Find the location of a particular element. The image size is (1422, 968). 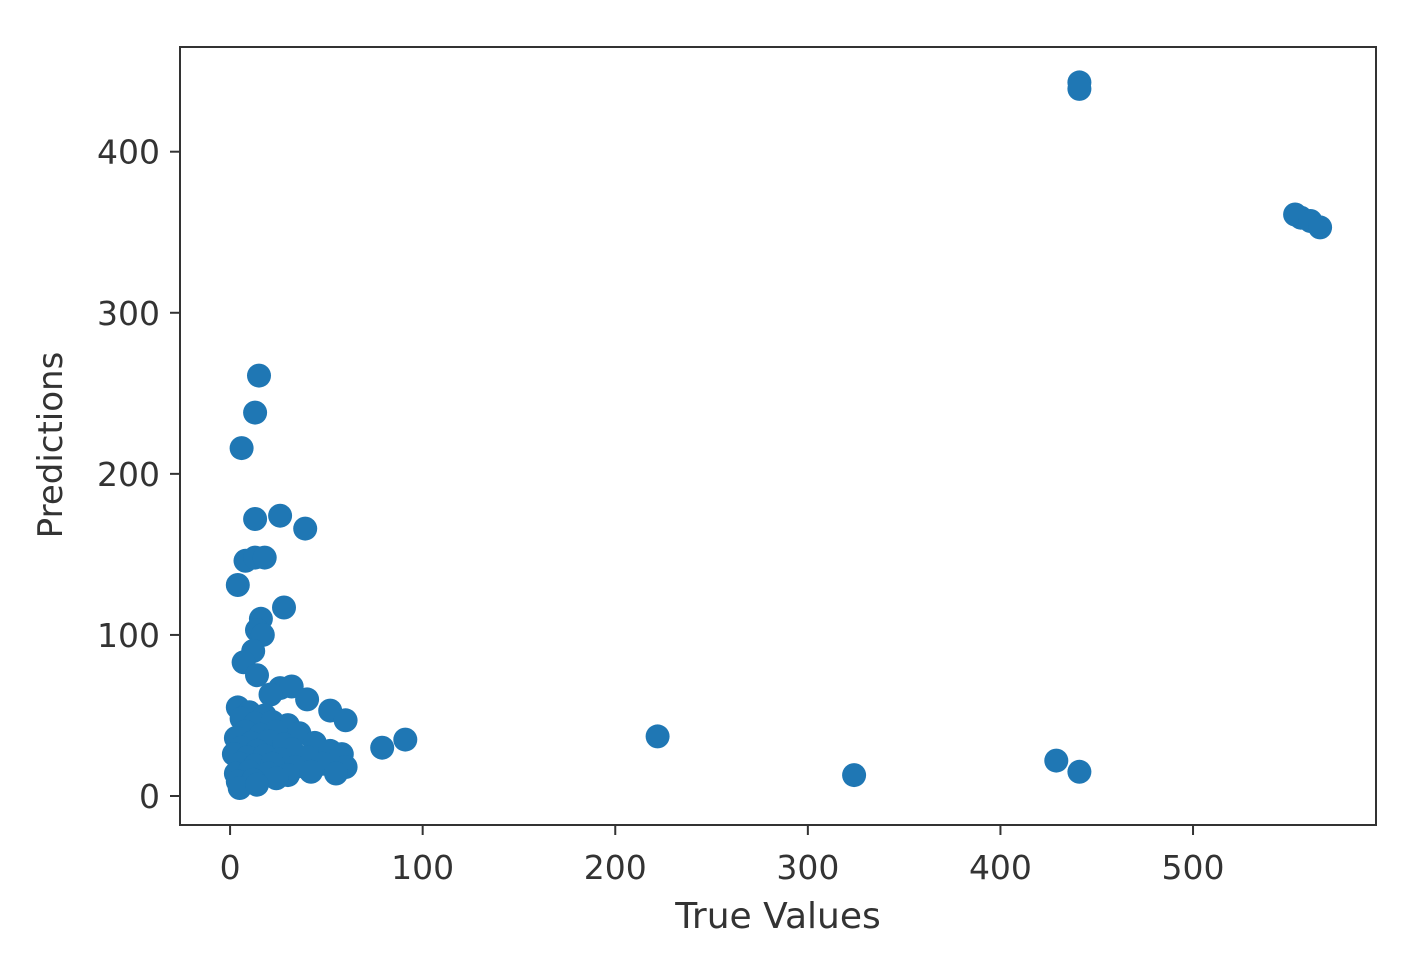

x-tick-label: 400 is located at coordinates (1000, 867).